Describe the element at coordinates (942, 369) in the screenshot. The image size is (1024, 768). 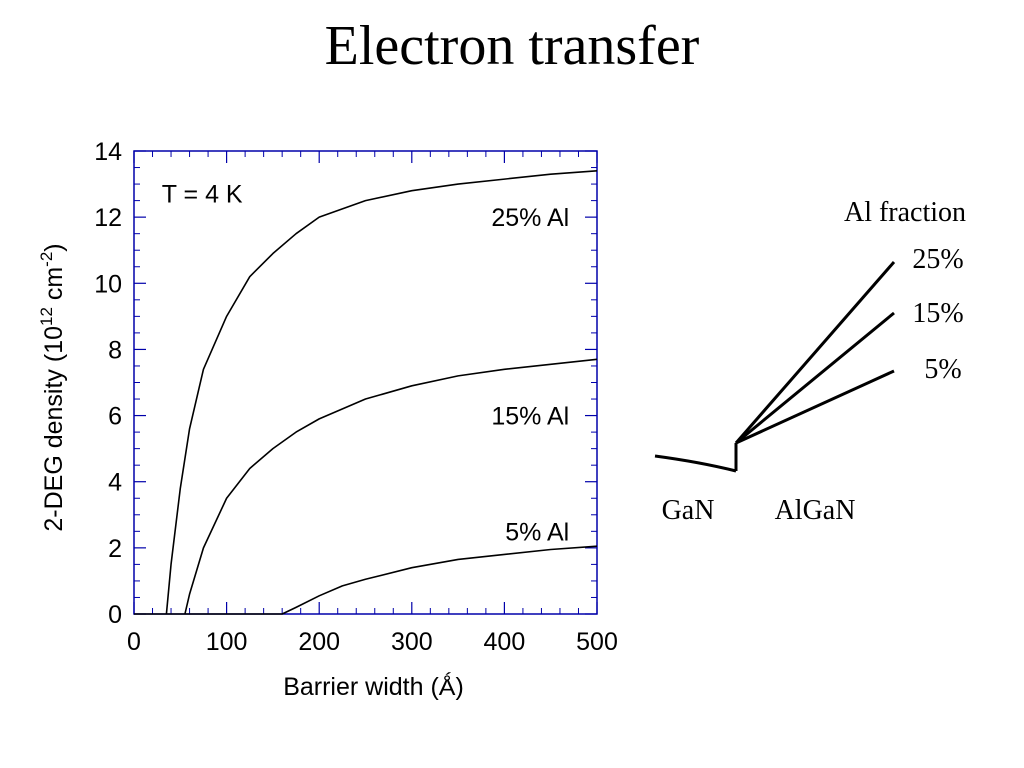
I see `fraction-label-5: 5%` at that location.